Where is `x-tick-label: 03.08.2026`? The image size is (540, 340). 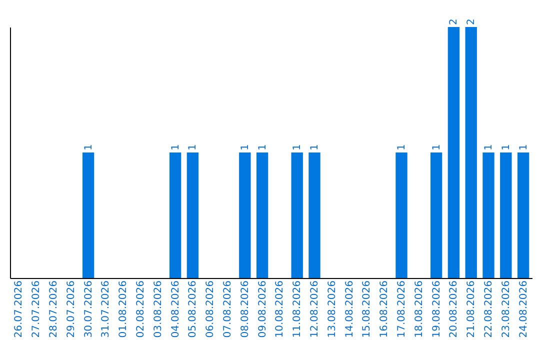 x-tick-label: 03.08.2026 is located at coordinates (158, 309).